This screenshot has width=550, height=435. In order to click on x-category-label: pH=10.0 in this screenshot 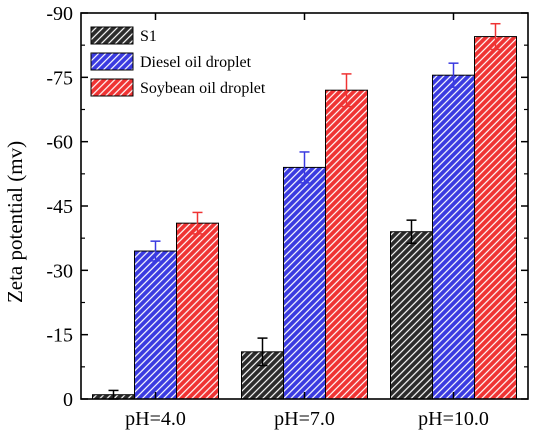, I will do `click(453, 419)`.